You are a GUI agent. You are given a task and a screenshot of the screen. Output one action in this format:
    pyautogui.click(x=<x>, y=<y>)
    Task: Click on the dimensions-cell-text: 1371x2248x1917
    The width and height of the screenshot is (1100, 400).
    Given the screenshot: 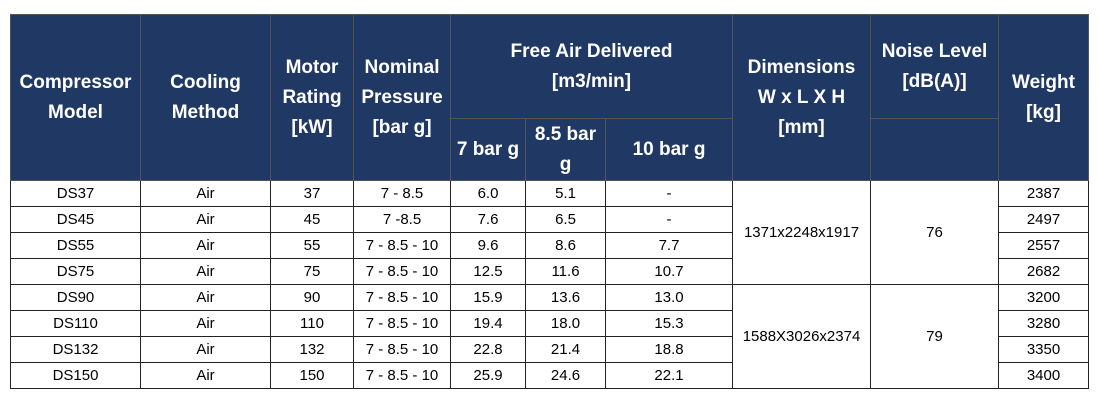 What is the action you would take?
    pyautogui.click(x=801, y=232)
    